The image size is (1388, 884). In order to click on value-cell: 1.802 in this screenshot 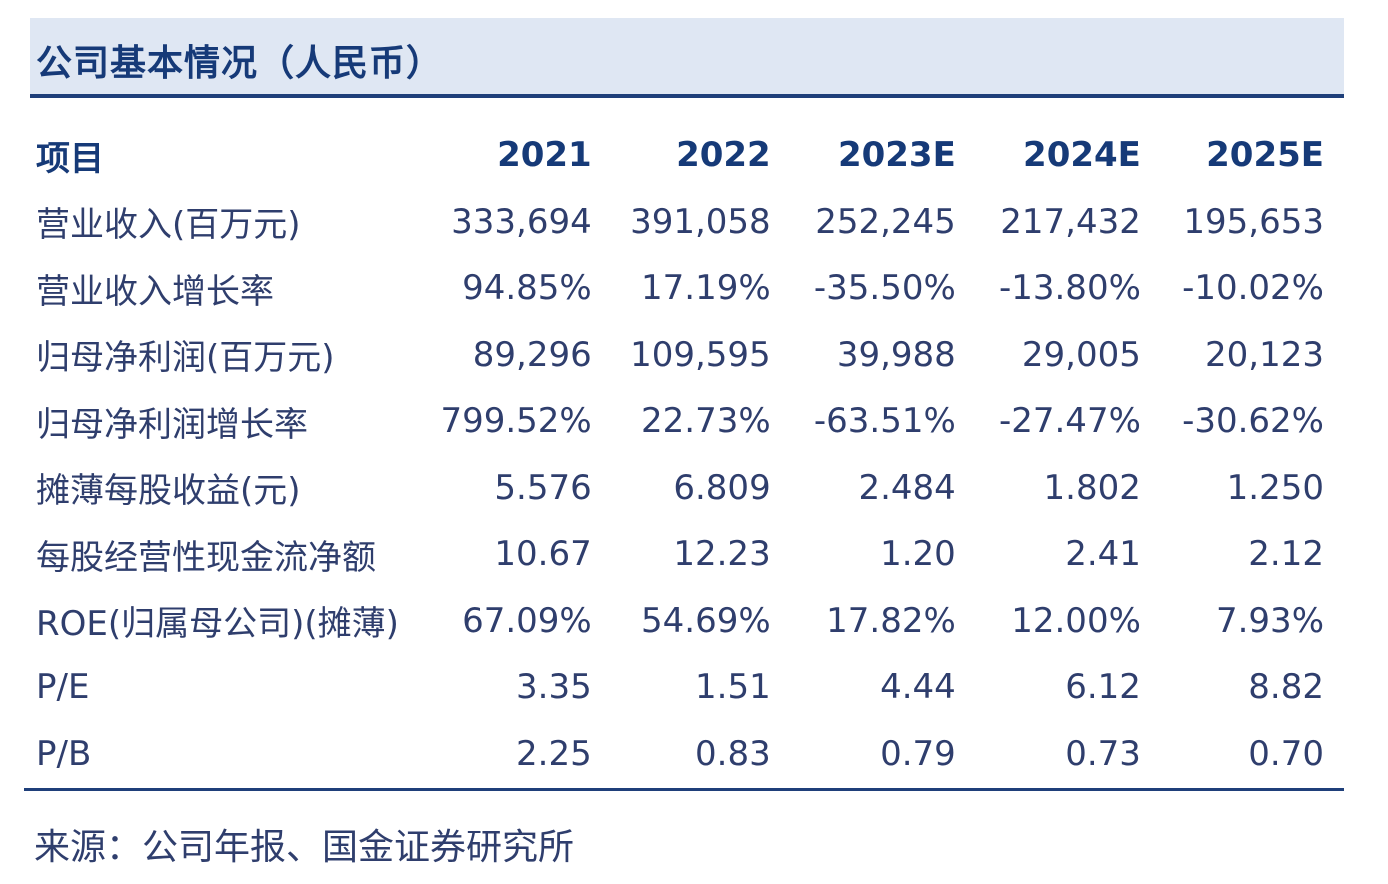, I will do `click(1092, 487)`.